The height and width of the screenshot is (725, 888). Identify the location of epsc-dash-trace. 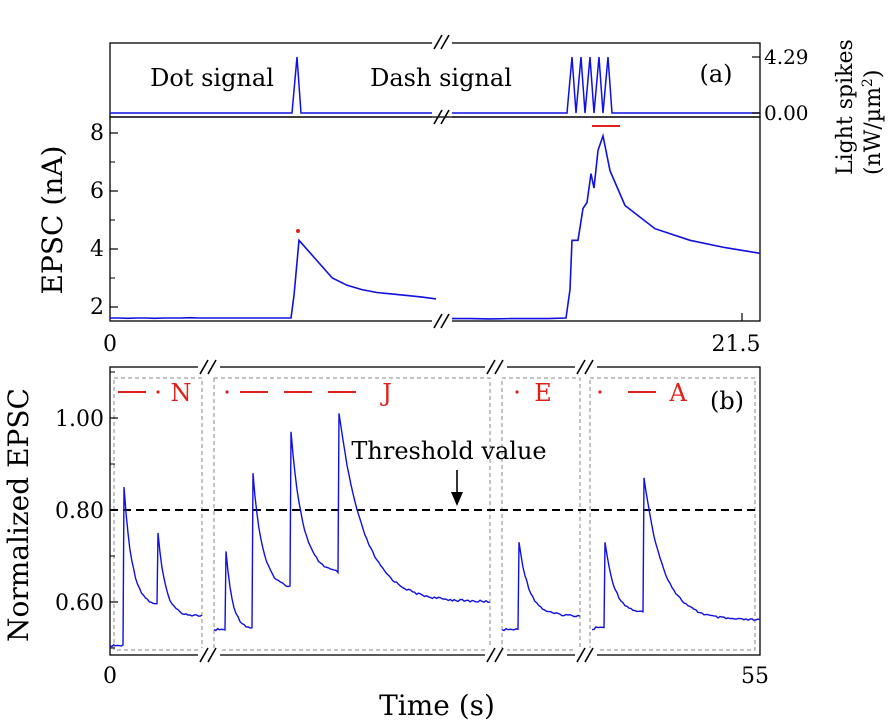
(606, 226).